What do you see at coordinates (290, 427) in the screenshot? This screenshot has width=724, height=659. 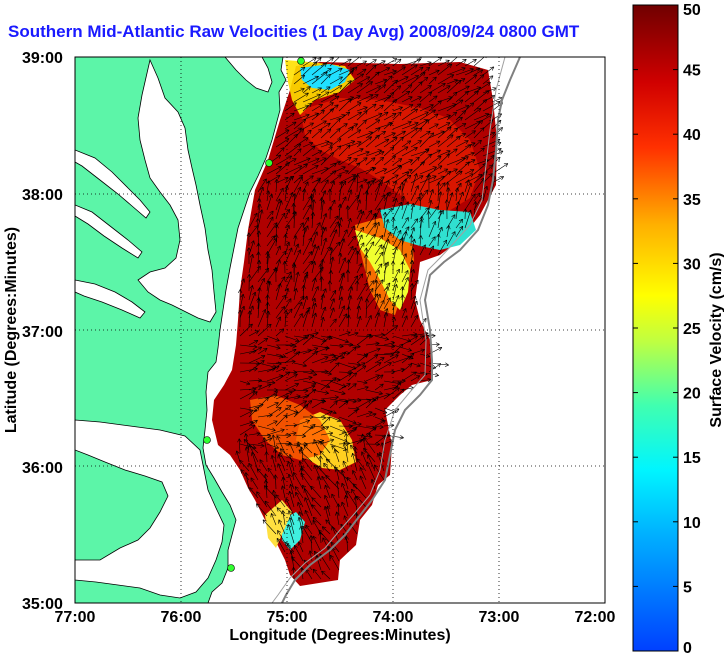 I see `velocity-field-orange-south` at bounding box center [290, 427].